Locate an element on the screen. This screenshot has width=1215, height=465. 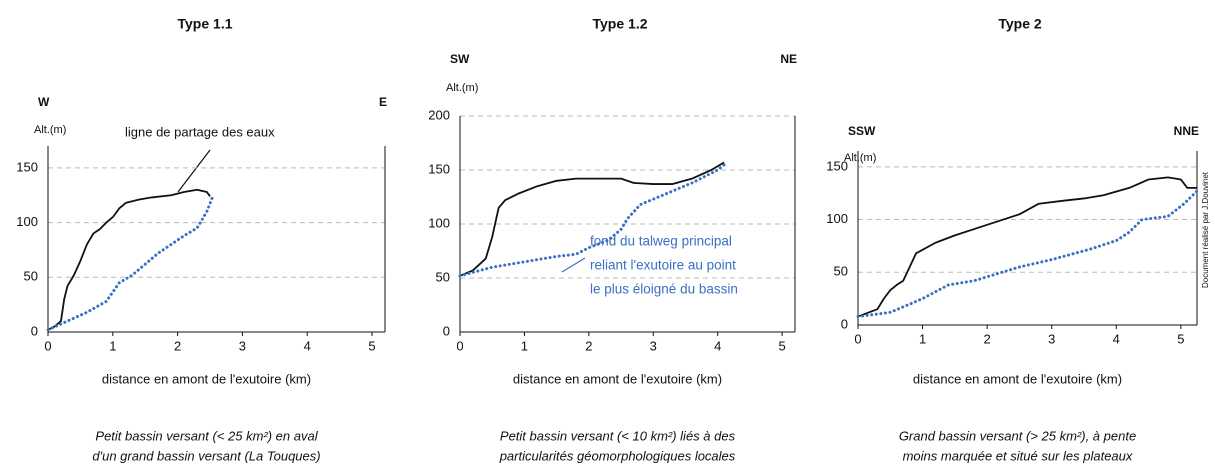
annotation: le plus éloigné du bassin is located at coordinates (664, 289).